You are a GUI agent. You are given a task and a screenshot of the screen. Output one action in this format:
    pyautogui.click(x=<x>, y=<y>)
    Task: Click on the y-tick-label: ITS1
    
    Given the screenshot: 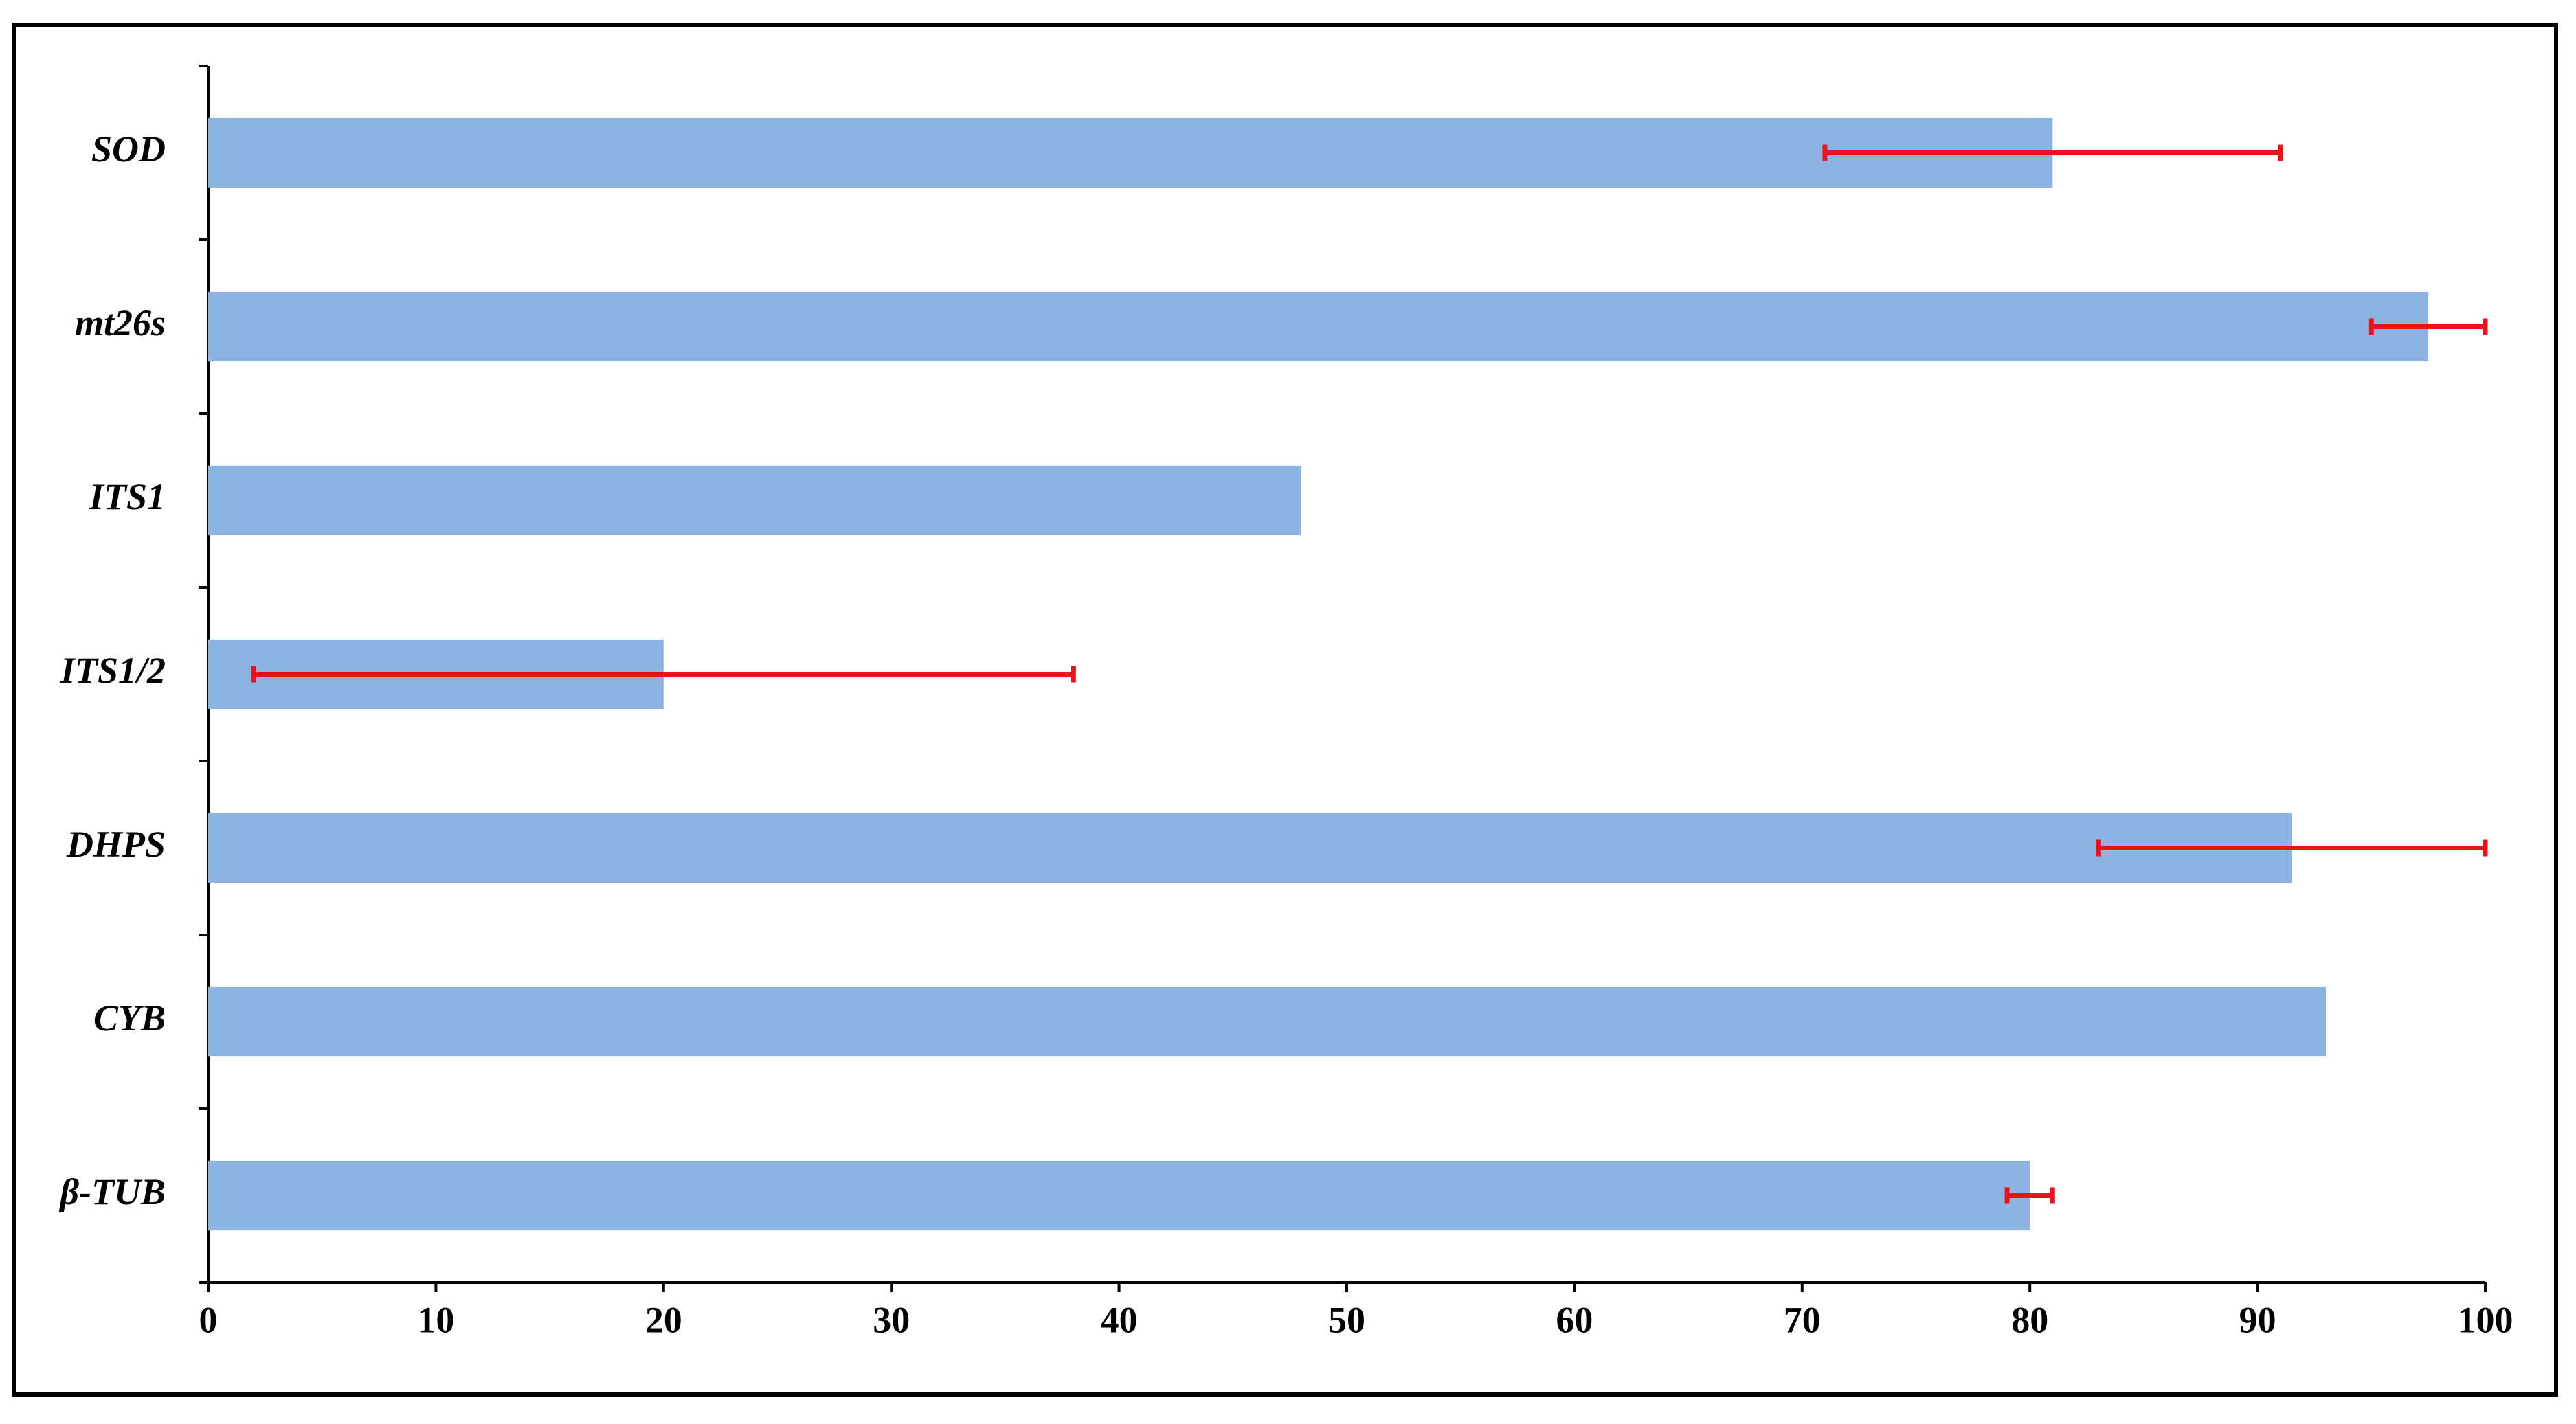 What is the action you would take?
    pyautogui.click(x=127, y=497)
    